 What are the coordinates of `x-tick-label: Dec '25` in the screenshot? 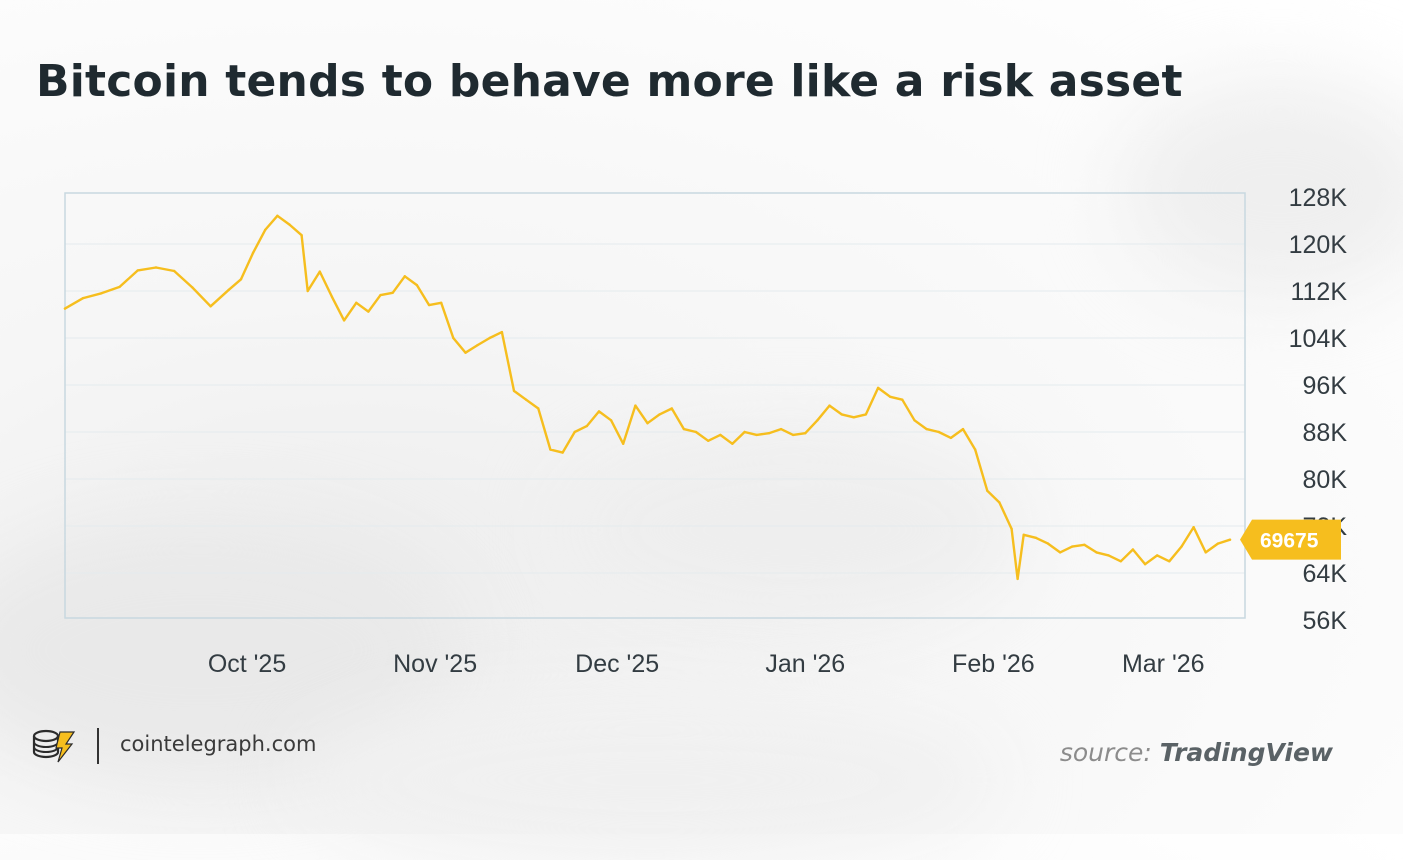 It's located at (617, 664).